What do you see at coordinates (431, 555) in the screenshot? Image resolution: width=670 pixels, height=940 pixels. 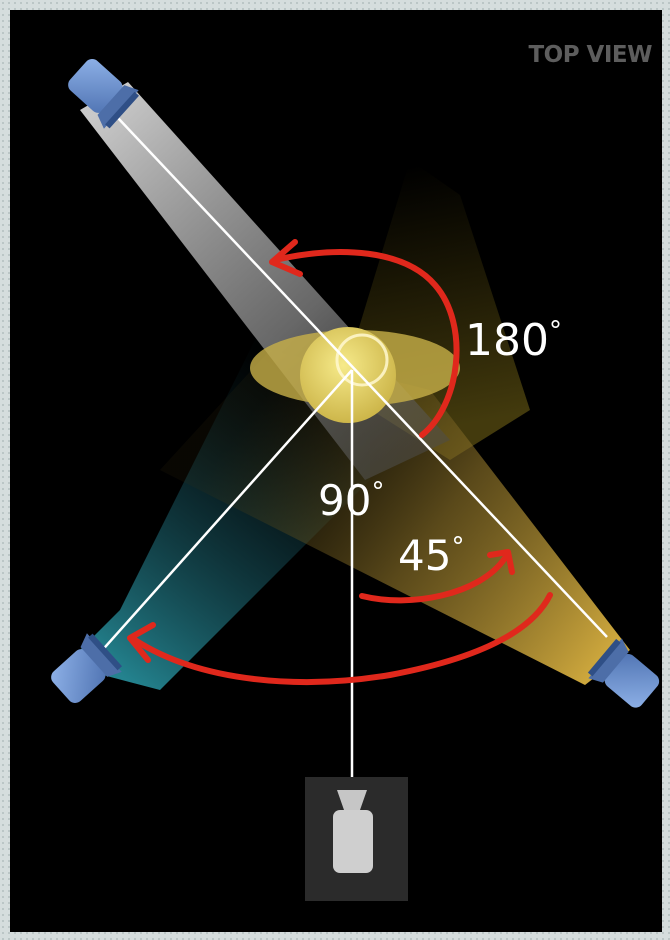 I see `angle-label-45: 45°` at bounding box center [431, 555].